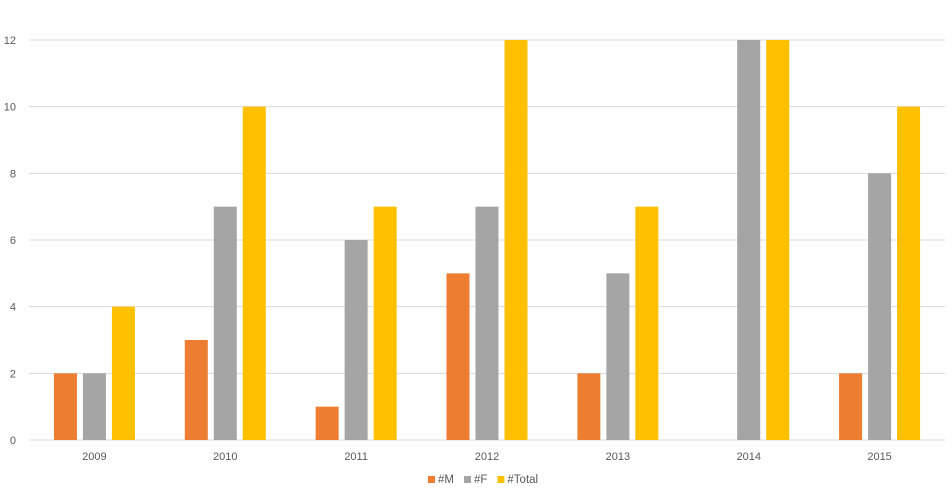  I want to click on bar-m-2010, so click(196, 390).